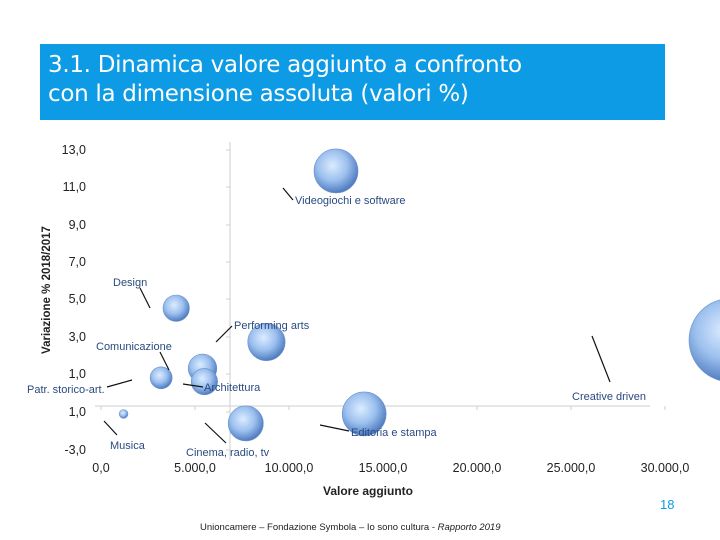 Image resolution: width=720 pixels, height=540 pixels. I want to click on bubble-design, so click(176, 308).